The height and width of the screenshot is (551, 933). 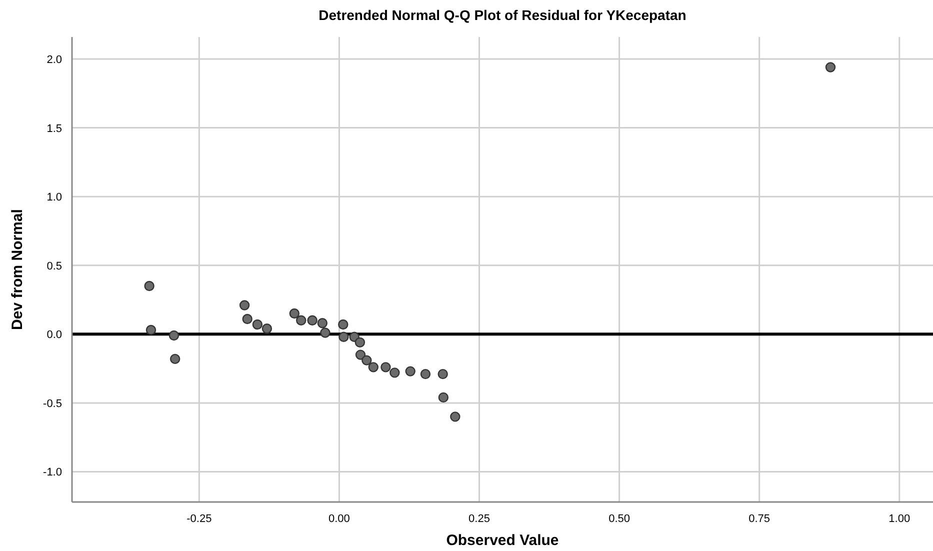 What do you see at coordinates (199, 519) in the screenshot?
I see `x-tick-label: -0.25` at bounding box center [199, 519].